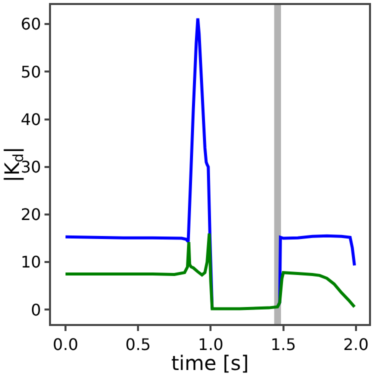  What do you see at coordinates (31, 214) in the screenshot?
I see `y-tick-label: 20` at bounding box center [31, 214].